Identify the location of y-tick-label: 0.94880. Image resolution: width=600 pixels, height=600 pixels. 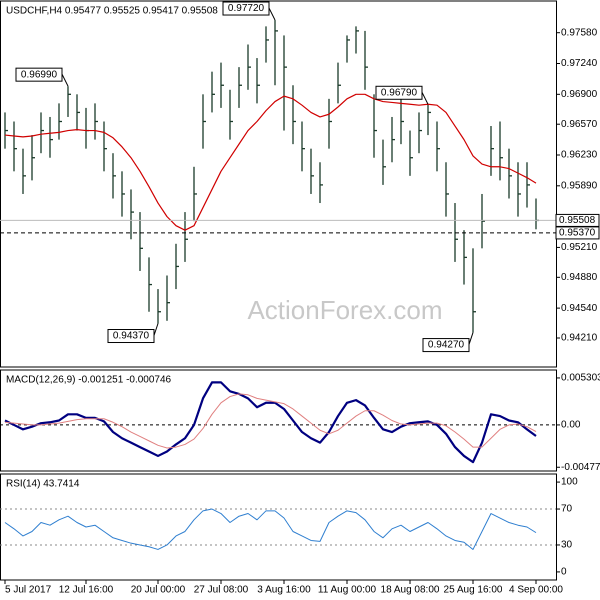
(579, 277).